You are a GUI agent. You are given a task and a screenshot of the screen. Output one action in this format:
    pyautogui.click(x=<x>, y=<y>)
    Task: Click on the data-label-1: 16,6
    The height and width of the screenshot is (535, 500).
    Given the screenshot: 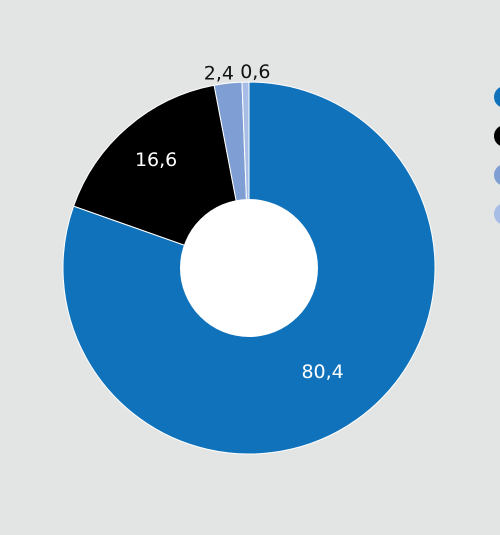 What is the action you would take?
    pyautogui.click(x=156, y=160)
    